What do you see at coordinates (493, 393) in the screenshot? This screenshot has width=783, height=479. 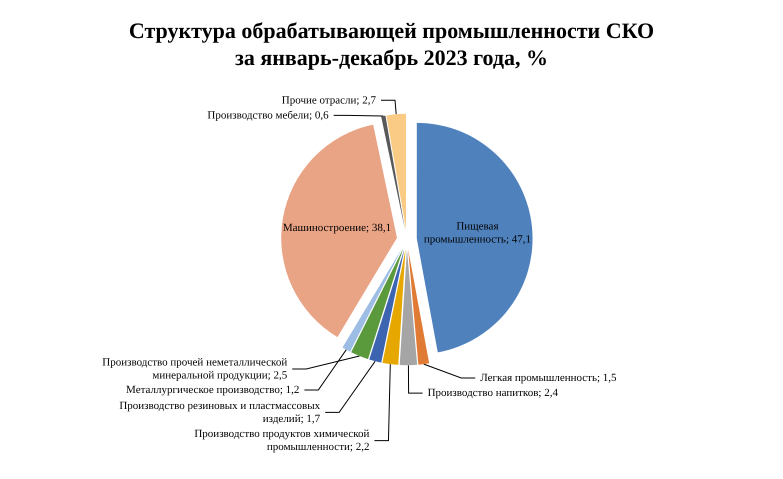 I see `slice-label: Производство напитков; 2,4` at bounding box center [493, 393].